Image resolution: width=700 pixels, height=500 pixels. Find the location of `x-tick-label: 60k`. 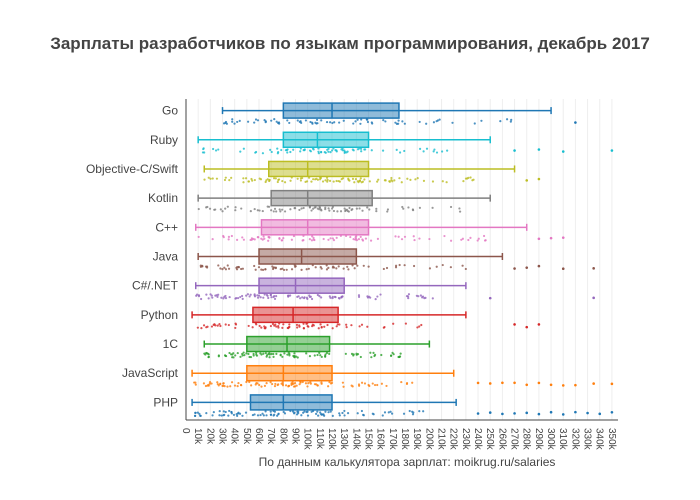

x-tick-label: 60k is located at coordinates (258, 436).